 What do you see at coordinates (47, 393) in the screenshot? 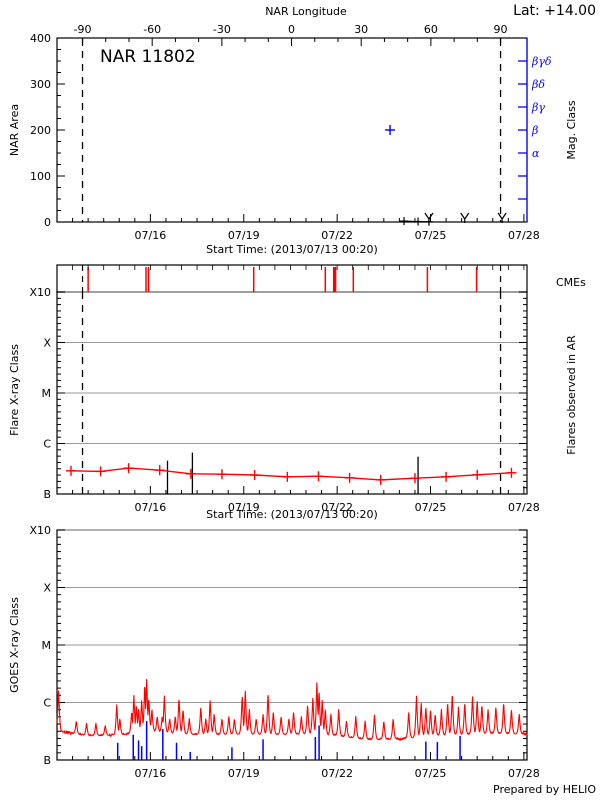
I see `flare-y-tick-label: M` at bounding box center [47, 393].